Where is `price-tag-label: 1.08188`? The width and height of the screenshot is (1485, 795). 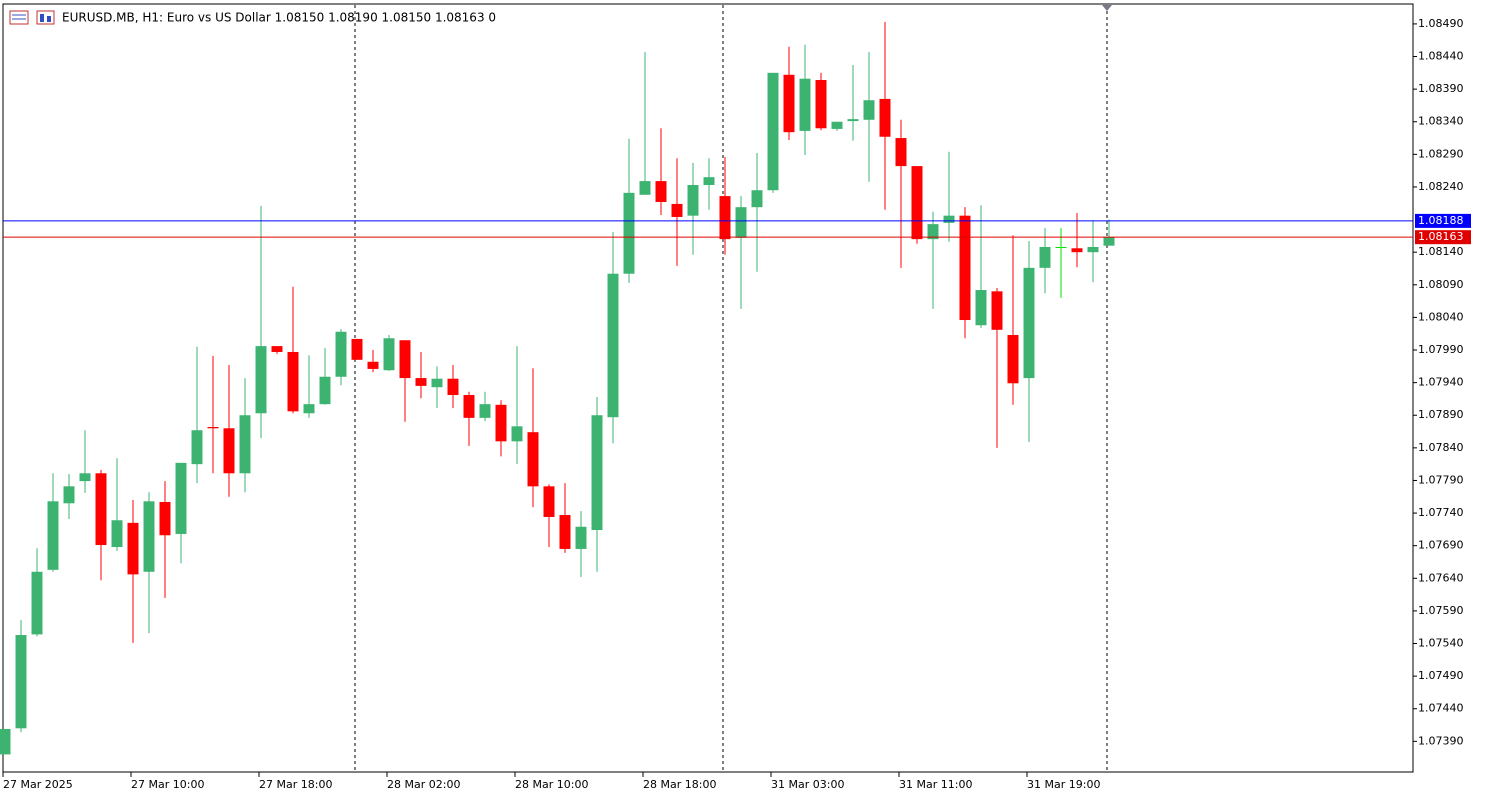 price-tag-label: 1.08188 is located at coordinates (1441, 220).